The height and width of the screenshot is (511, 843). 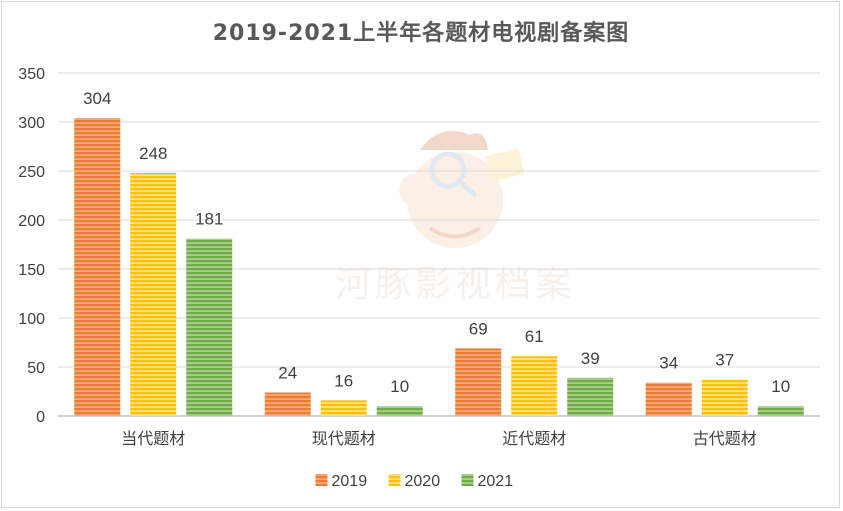 What do you see at coordinates (668, 363) in the screenshot?
I see `data-label: 34` at bounding box center [668, 363].